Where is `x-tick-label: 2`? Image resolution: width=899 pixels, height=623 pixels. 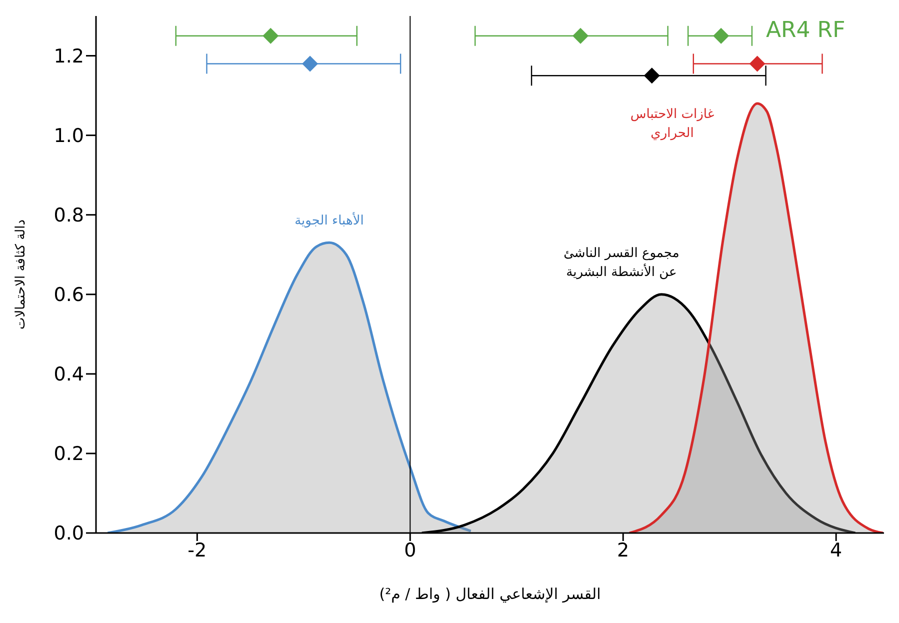
x-tick-label: 2 is located at coordinates (623, 550).